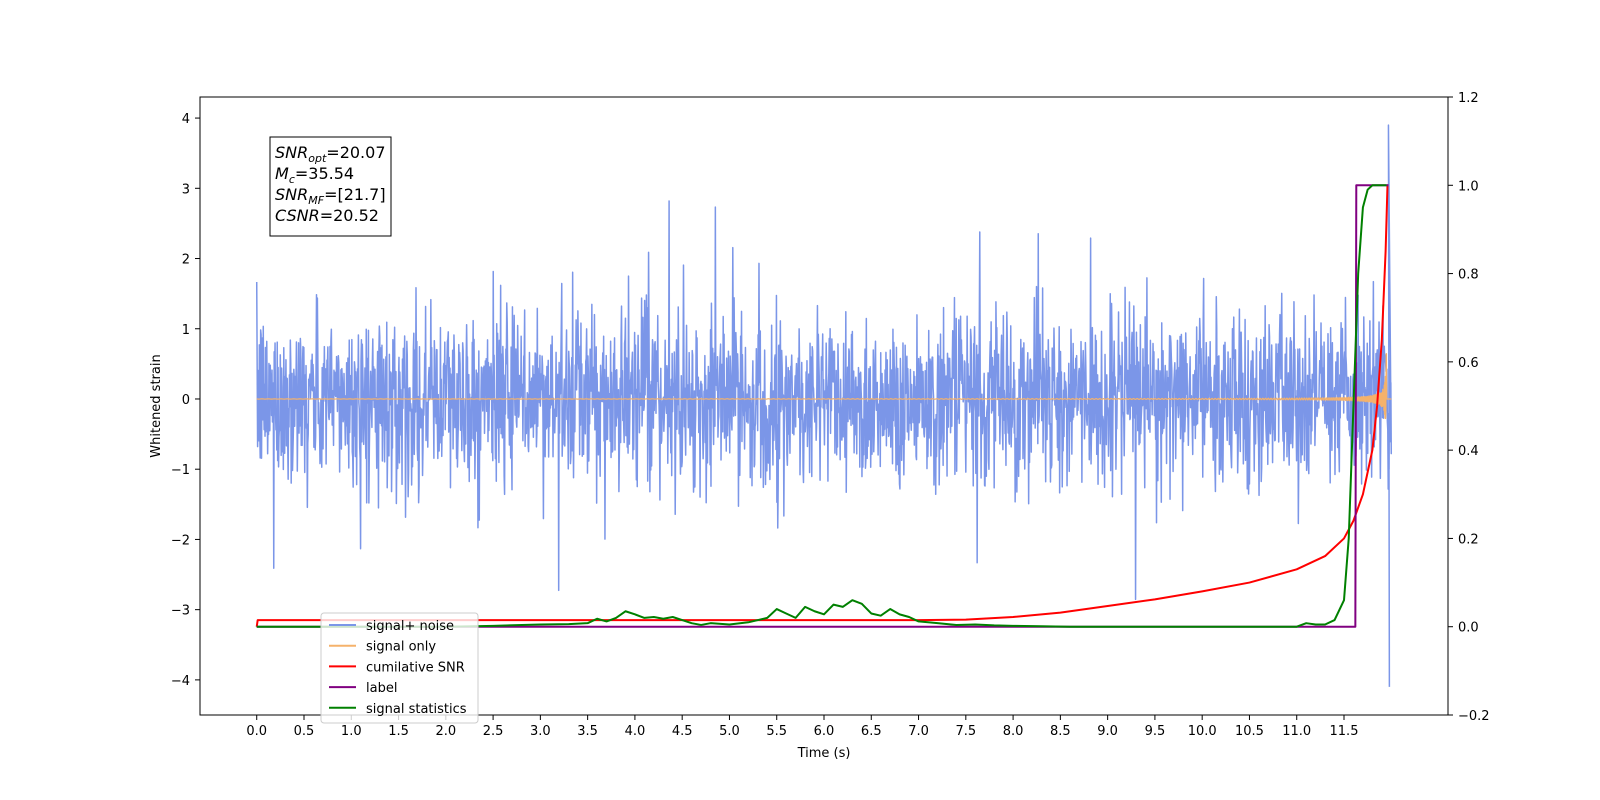 The image size is (1600, 800). What do you see at coordinates (1060, 731) in the screenshot?
I see `x-tick-label: 8.5` at bounding box center [1060, 731].